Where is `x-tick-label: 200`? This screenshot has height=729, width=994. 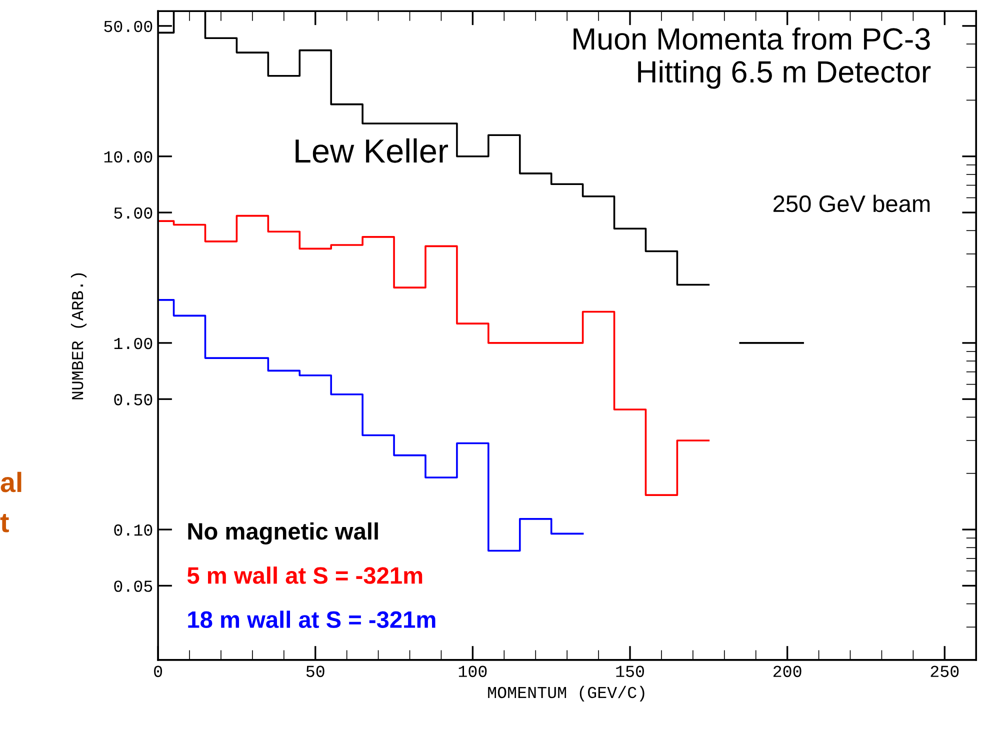 x-tick-label: 200 is located at coordinates (787, 672).